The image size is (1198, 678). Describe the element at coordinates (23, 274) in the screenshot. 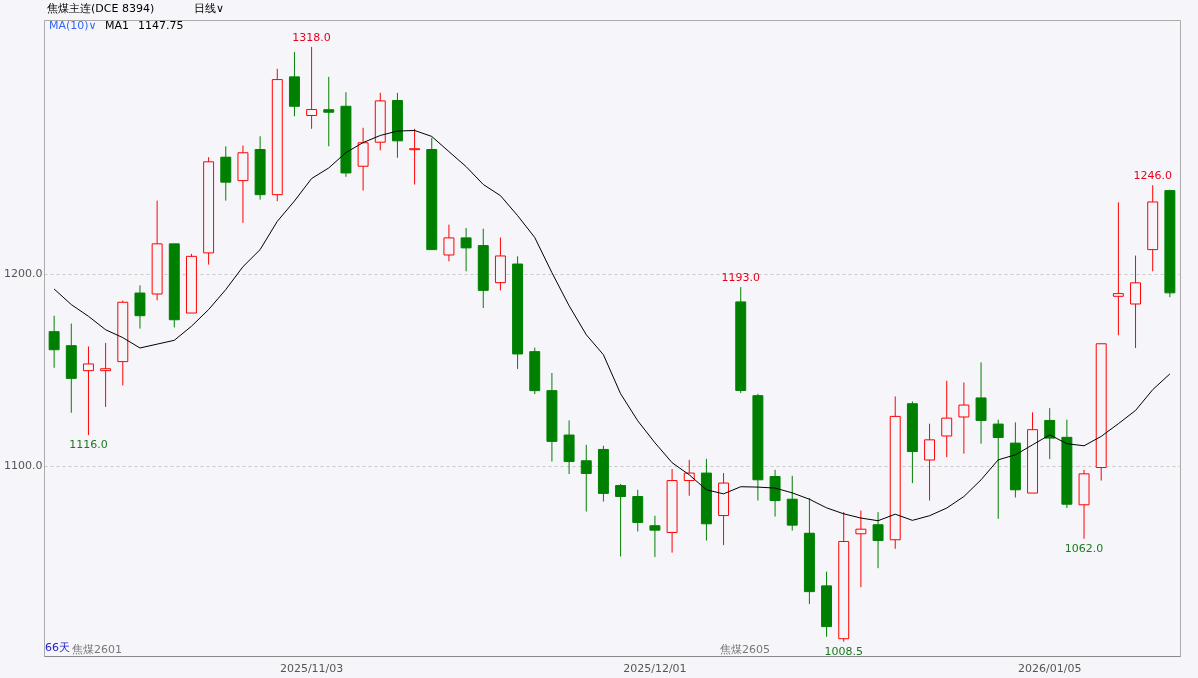

I see `y-tick-label: 1200.0` at that location.